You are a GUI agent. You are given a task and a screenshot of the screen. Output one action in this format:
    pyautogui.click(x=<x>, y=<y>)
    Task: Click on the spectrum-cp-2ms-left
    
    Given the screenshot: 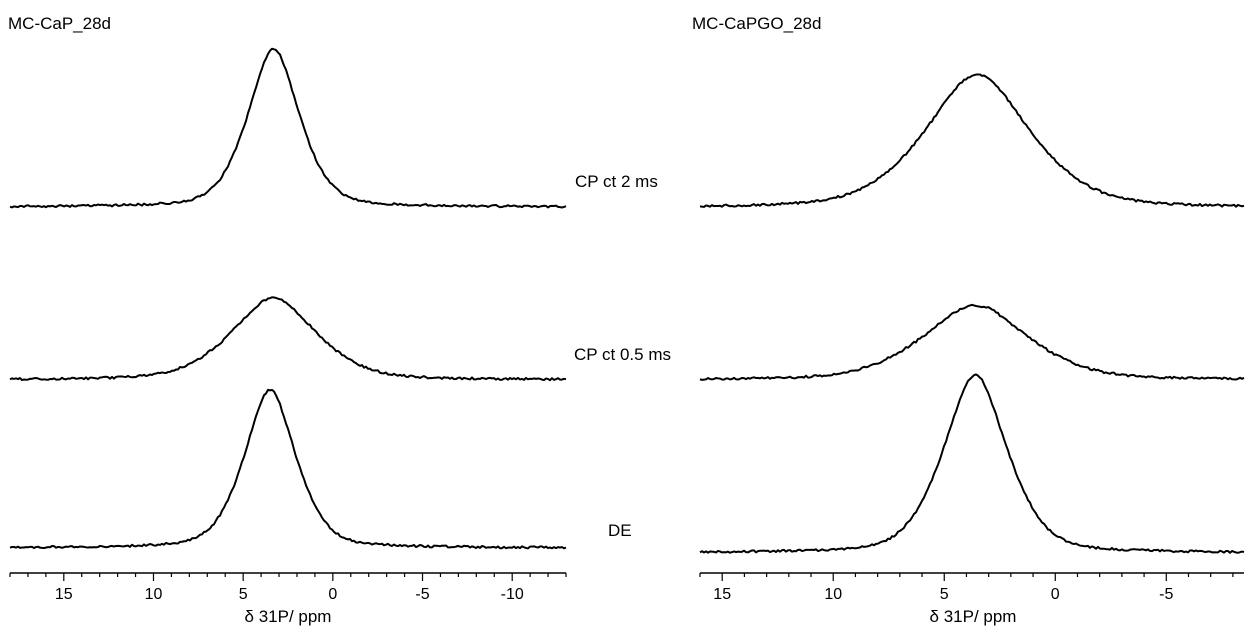 What is the action you would take?
    pyautogui.click(x=288, y=128)
    